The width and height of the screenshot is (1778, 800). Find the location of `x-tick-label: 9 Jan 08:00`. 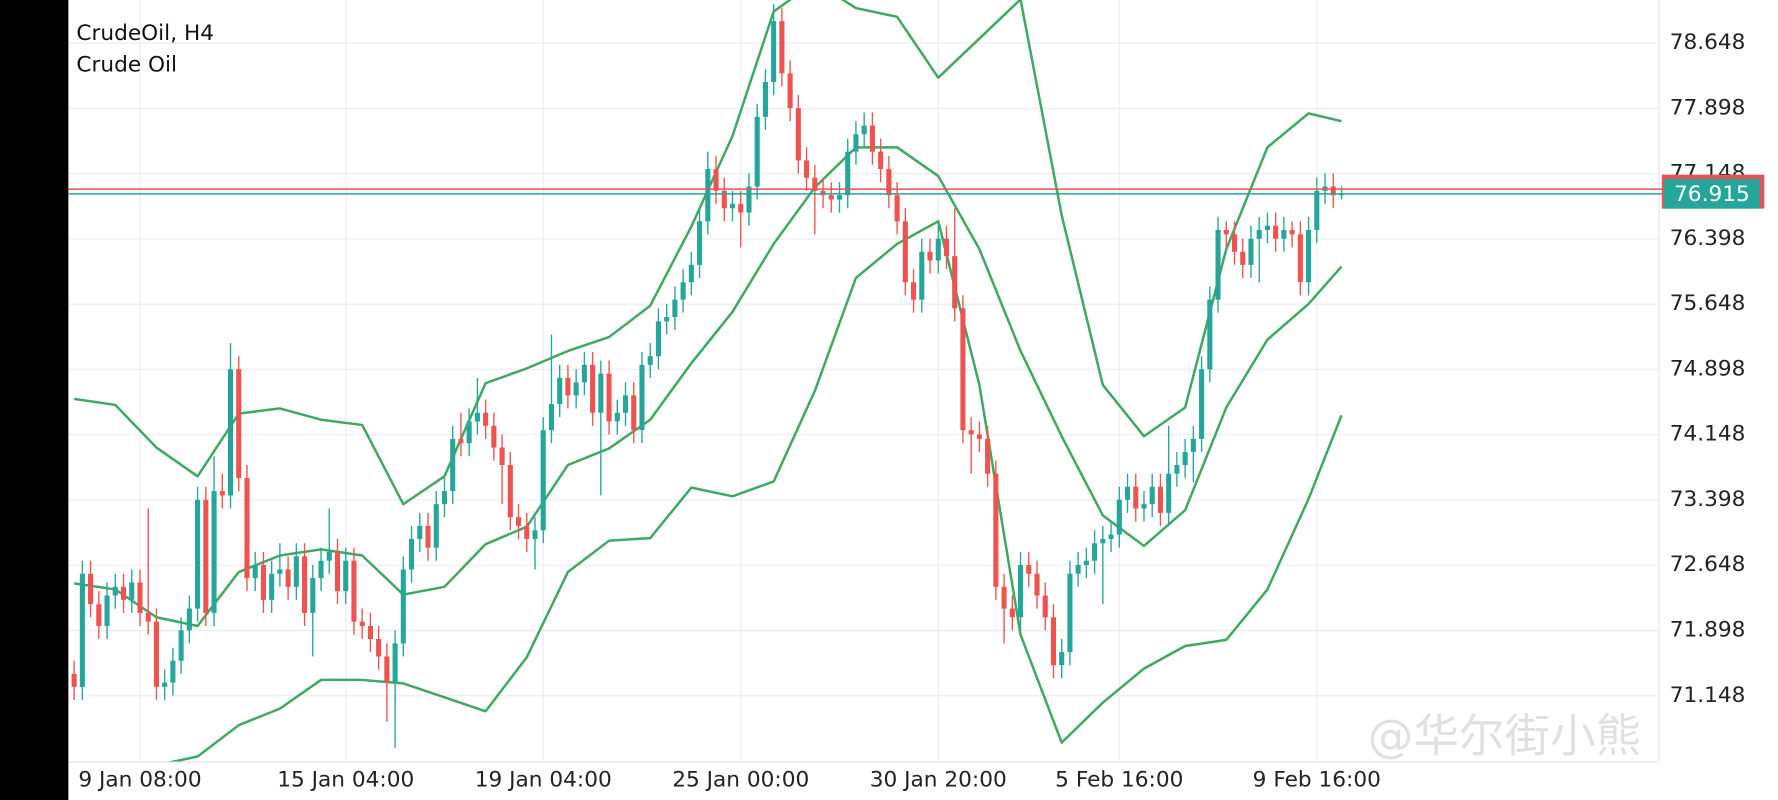

x-tick-label: 9 Jan 08:00 is located at coordinates (139, 780).